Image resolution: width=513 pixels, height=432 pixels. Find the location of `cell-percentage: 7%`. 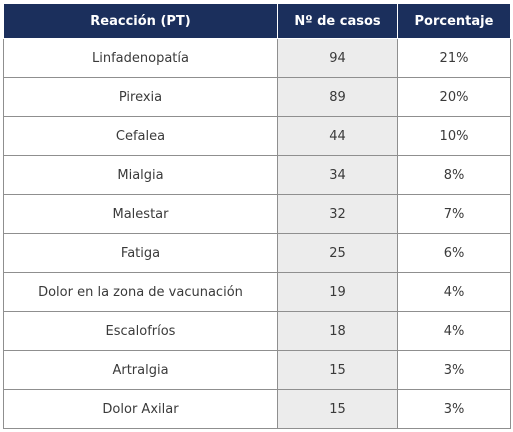

cell-percentage: 7% is located at coordinates (454, 214).